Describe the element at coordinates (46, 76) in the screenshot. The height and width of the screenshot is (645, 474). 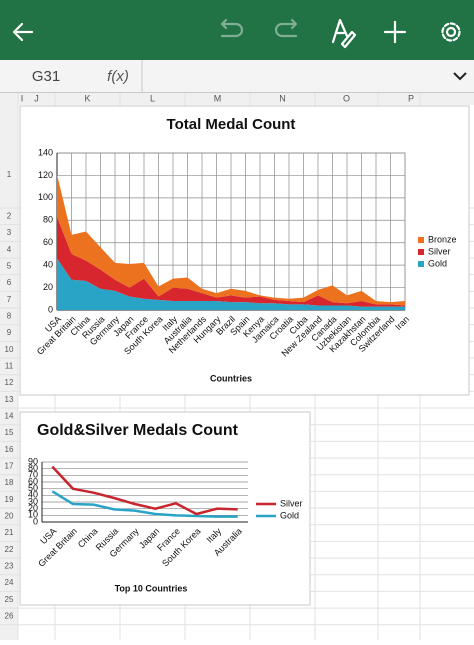
I see `cell-reference: G31` at that location.